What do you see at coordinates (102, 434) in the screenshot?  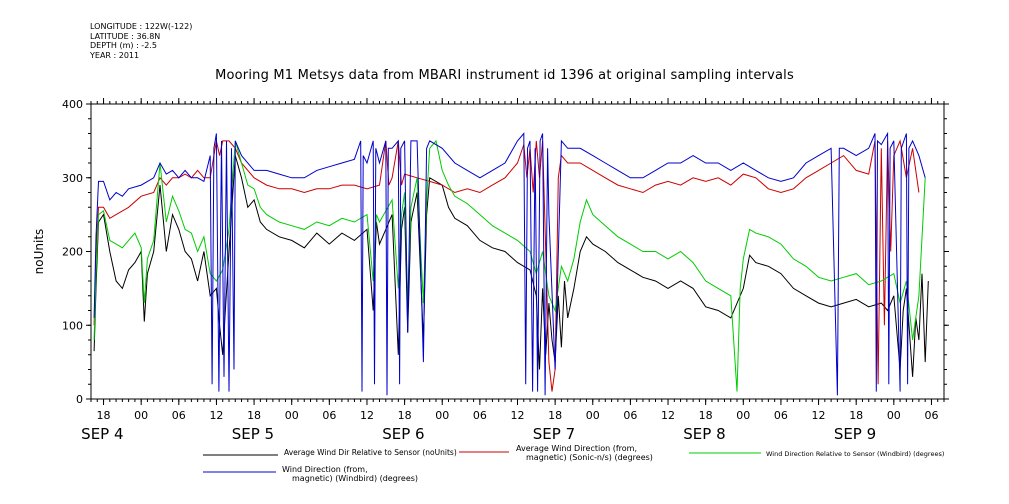 I see `date-label: SEP 4` at bounding box center [102, 434].